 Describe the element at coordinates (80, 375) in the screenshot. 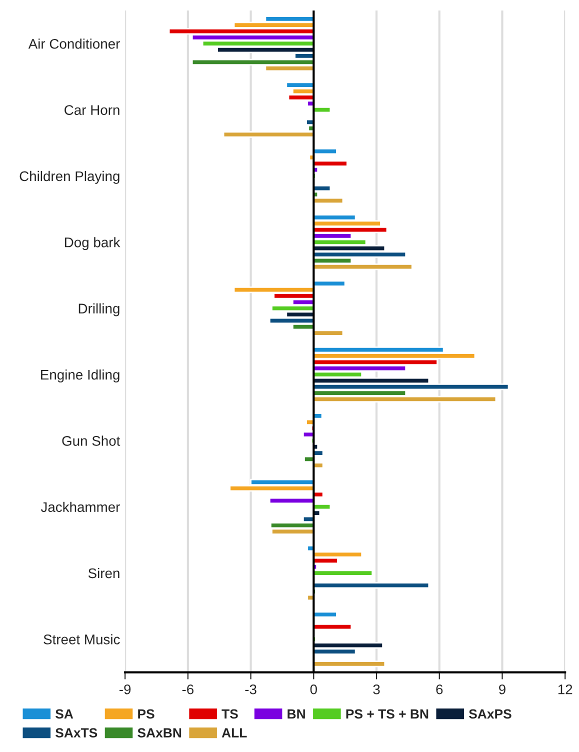

I see `y-tick-label: Engine Idling` at that location.